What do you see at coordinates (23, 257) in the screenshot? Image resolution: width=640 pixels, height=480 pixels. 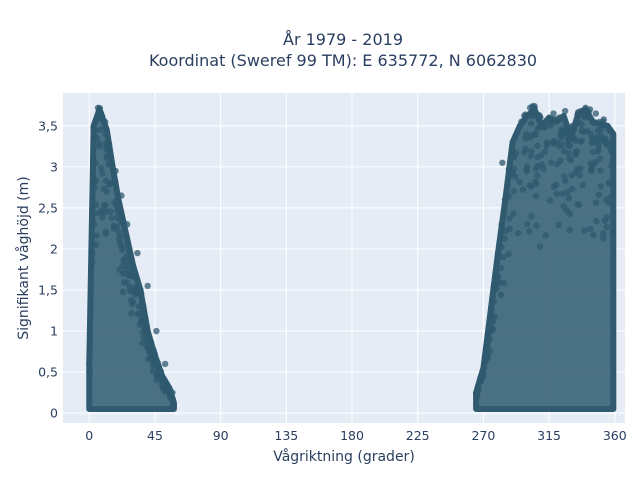 I see `y-axis-label: Signifikant våghöjd (m)` at bounding box center [23, 257].